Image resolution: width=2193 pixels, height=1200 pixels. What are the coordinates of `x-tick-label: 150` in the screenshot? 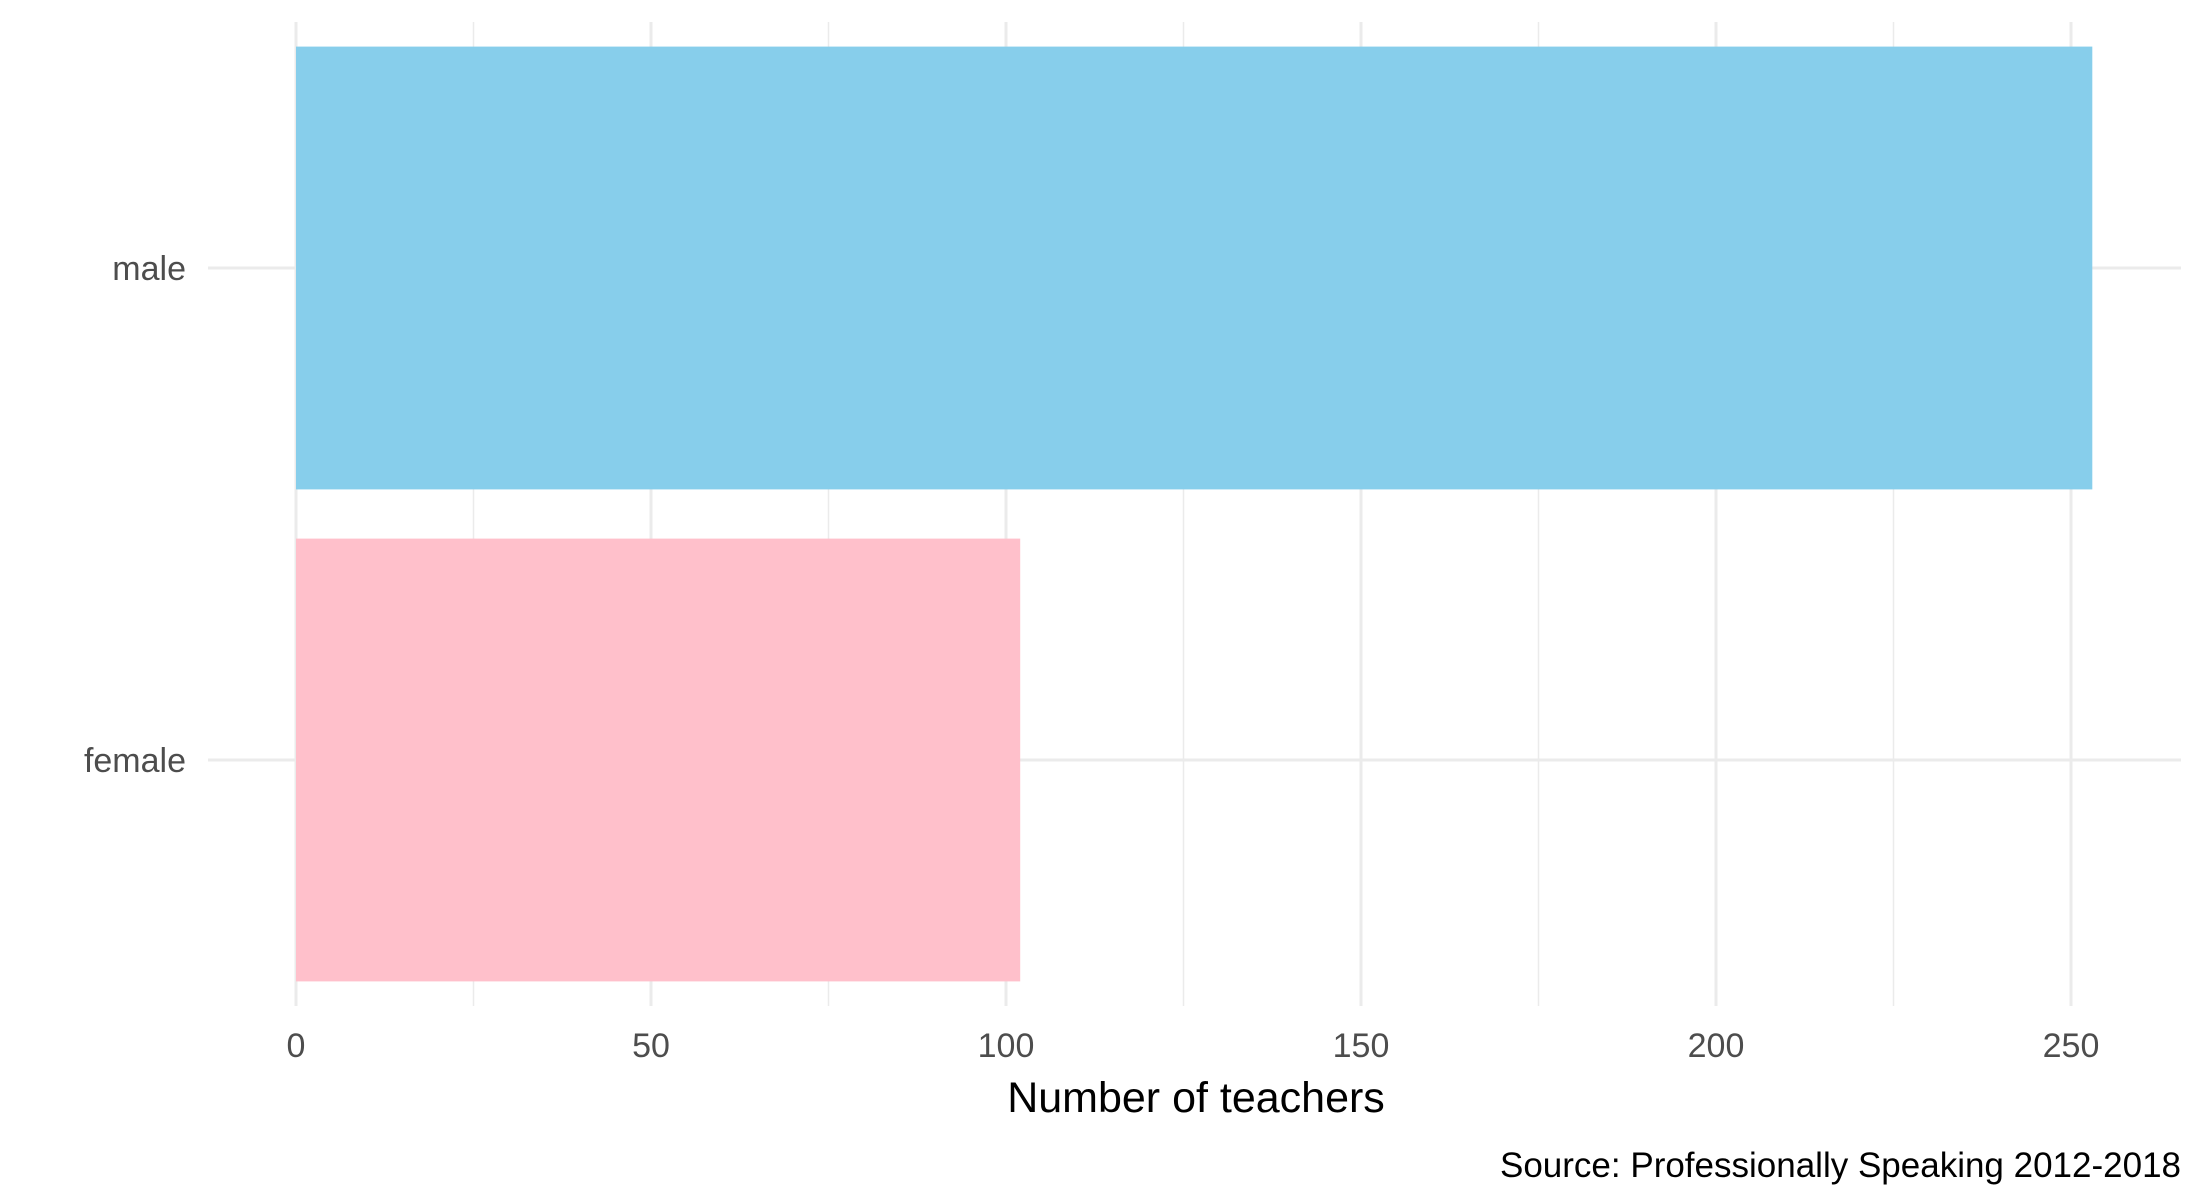 It's located at (1361, 1046).